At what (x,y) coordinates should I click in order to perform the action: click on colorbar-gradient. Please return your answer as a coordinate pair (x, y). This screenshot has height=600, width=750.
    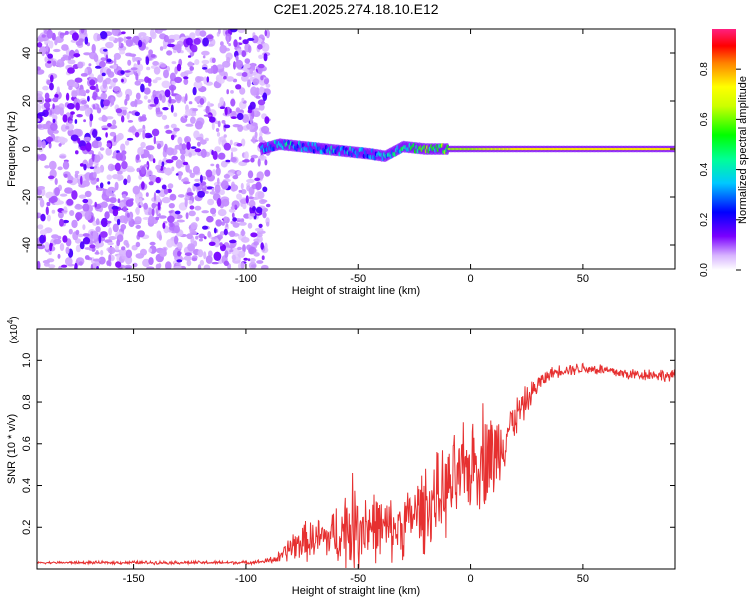
    Looking at the image, I should click on (724, 149).